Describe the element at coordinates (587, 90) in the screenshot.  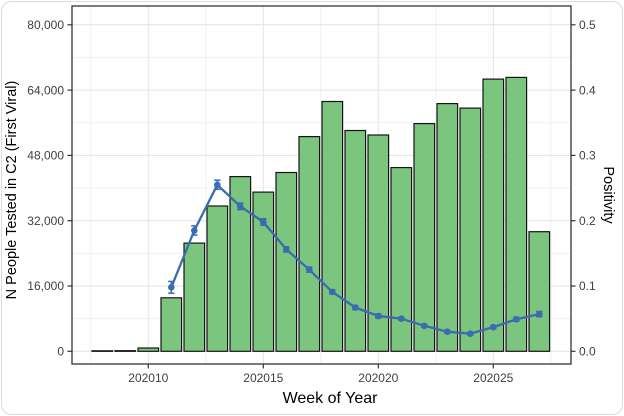
I see `tick-label-right: 0.4` at that location.